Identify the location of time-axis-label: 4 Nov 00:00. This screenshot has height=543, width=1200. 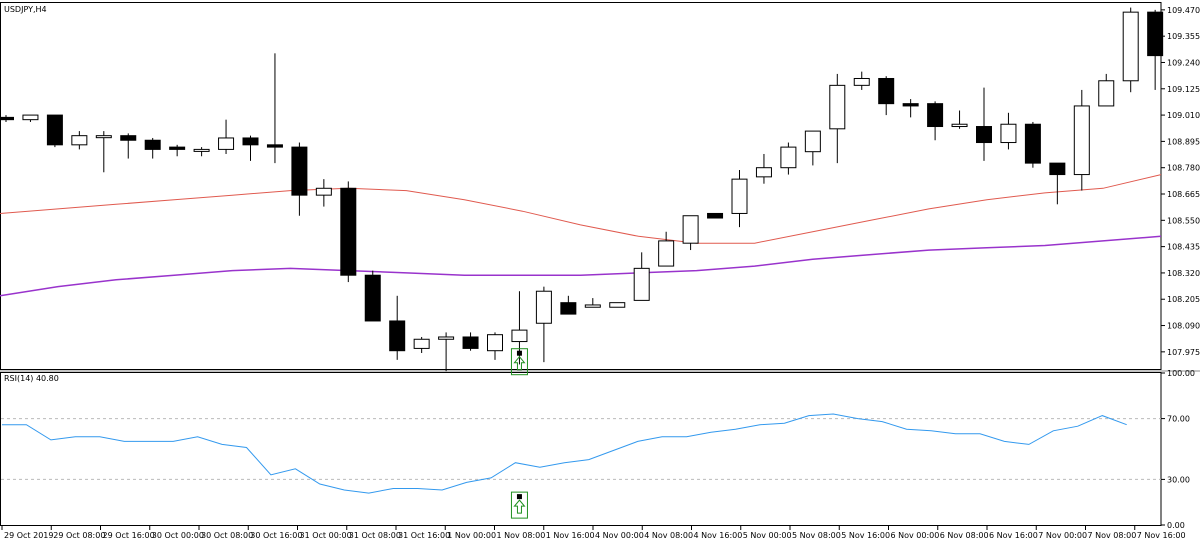
(619, 535).